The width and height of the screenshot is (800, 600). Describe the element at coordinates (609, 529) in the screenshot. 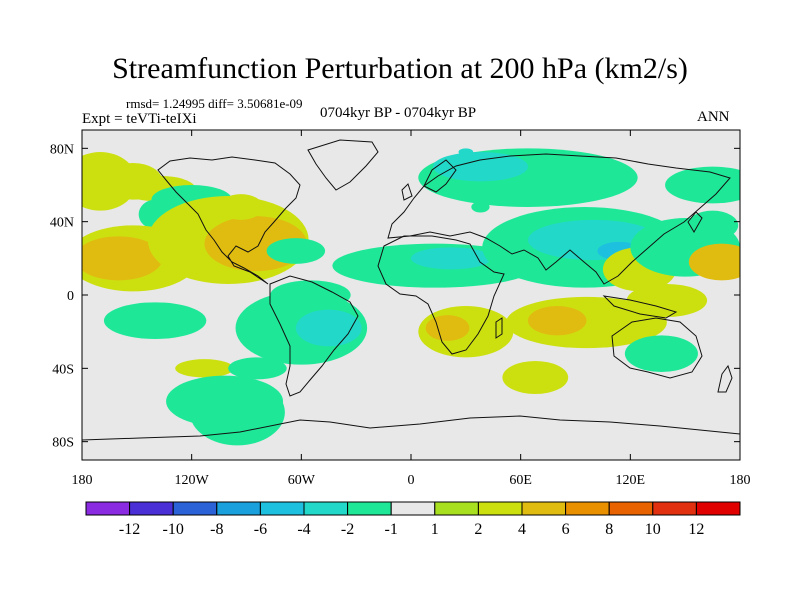

I see `colorbar-label-11: 8` at that location.